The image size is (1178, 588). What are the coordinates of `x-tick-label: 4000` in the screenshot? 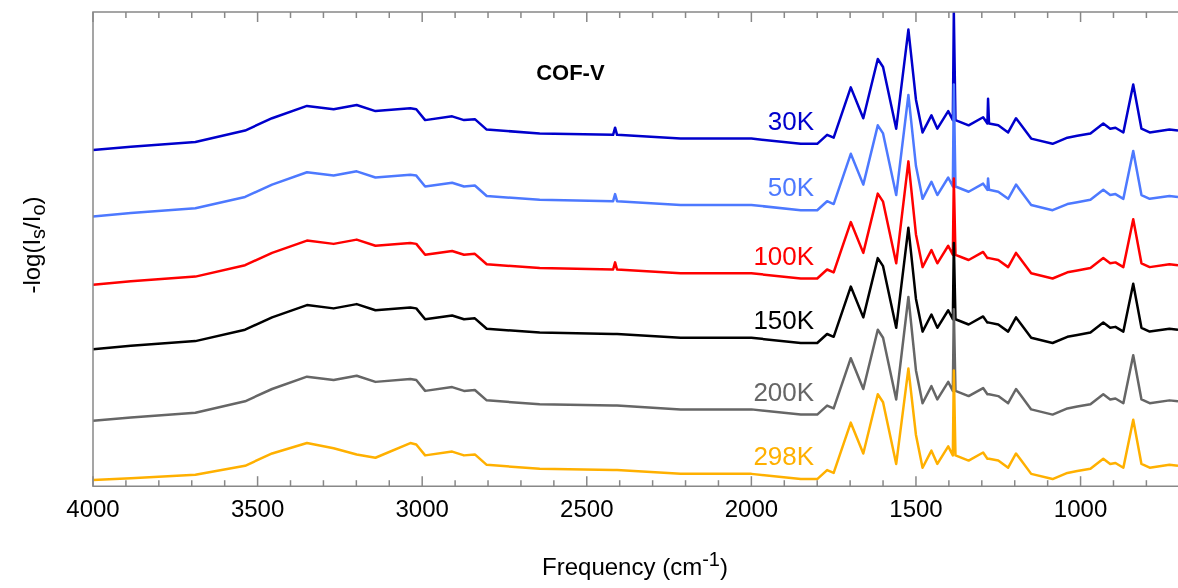 It's located at (93, 509).